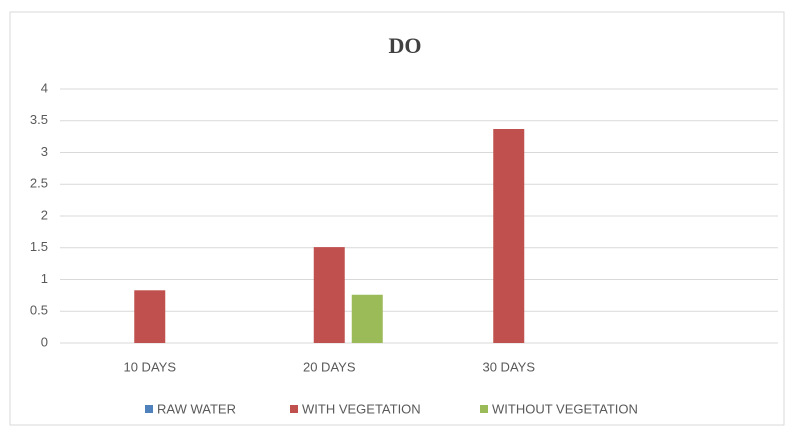 The height and width of the screenshot is (433, 787). Describe the element at coordinates (196, 408) in the screenshot. I see `legend-label: RAW WATER` at that location.